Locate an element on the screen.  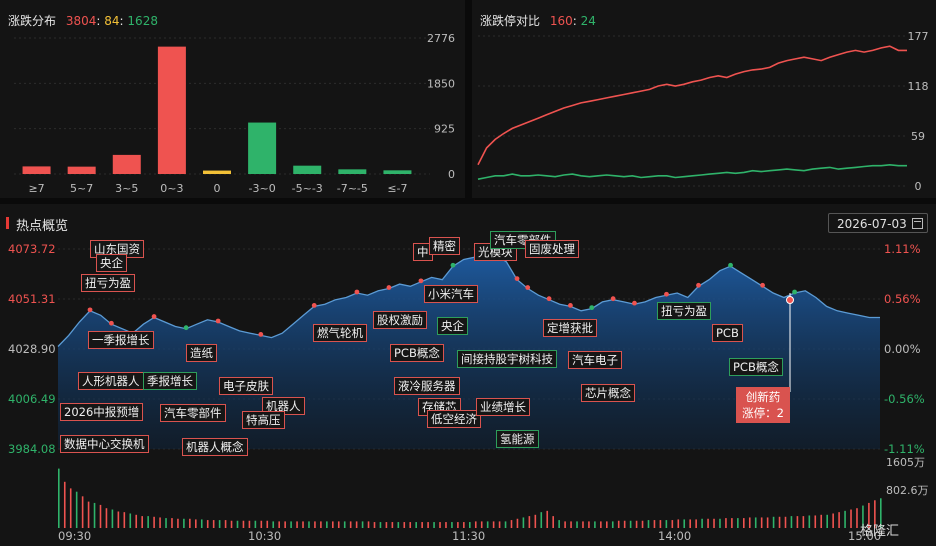
flat-count: 84 is located at coordinates (112, 21).